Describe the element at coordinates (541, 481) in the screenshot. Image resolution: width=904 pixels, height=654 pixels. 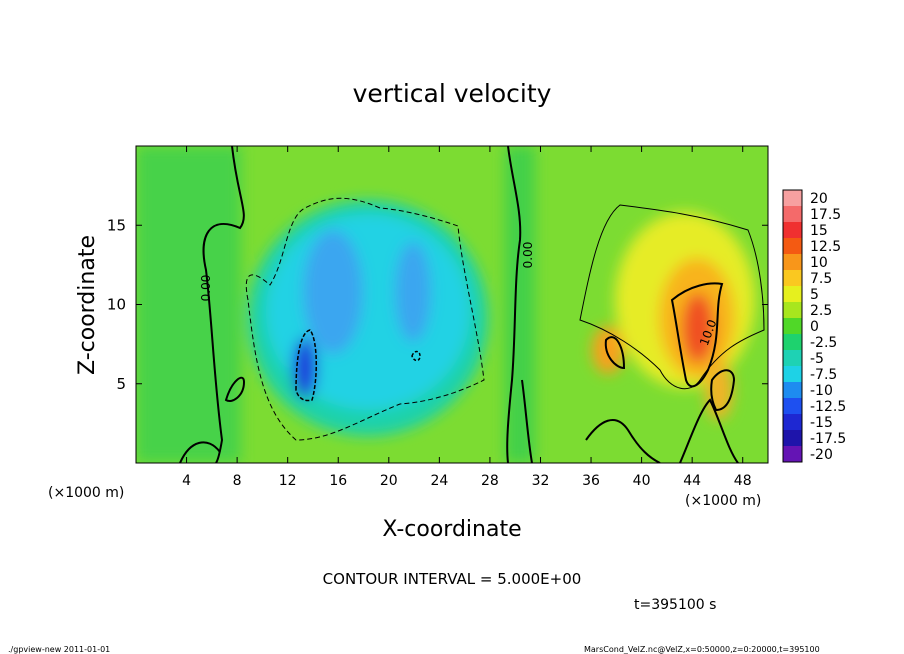
I see `x-tick-label: 32` at that location.